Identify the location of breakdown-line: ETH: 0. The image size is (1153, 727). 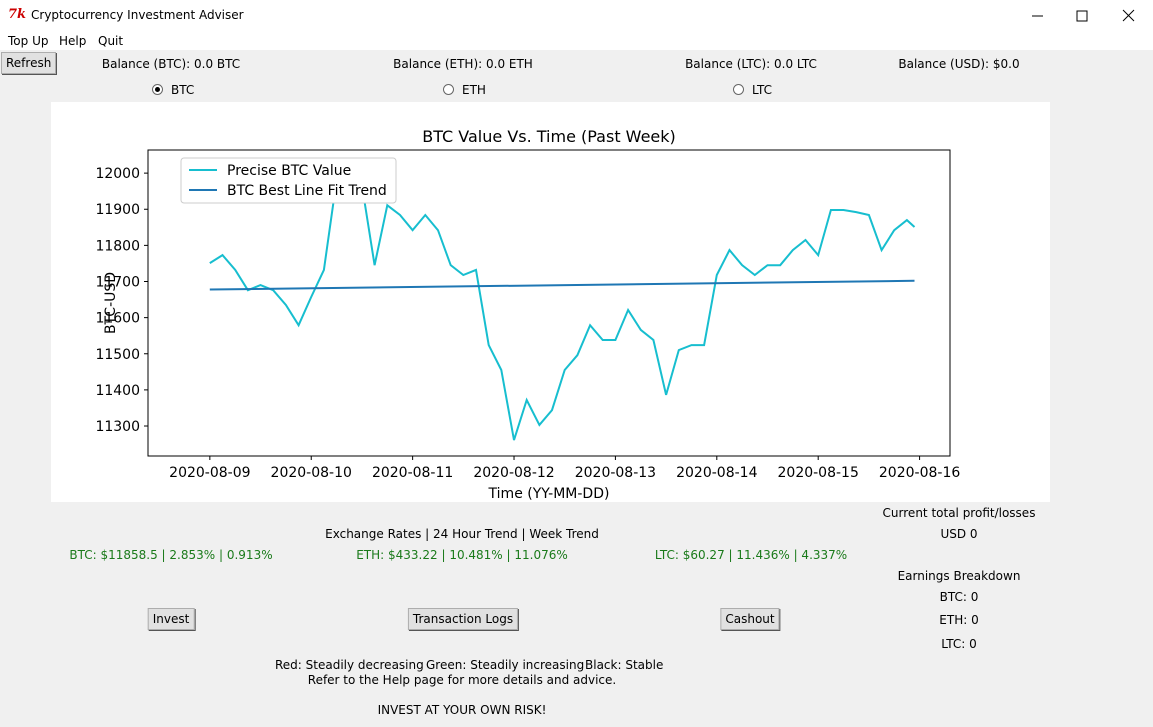
(959, 620).